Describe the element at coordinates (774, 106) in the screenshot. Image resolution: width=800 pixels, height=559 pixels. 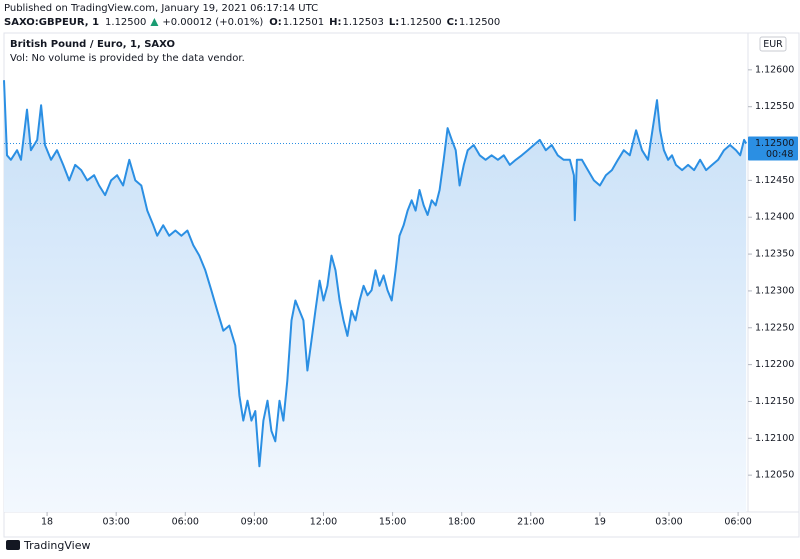
I see `y-tick-label: 1.12550` at that location.